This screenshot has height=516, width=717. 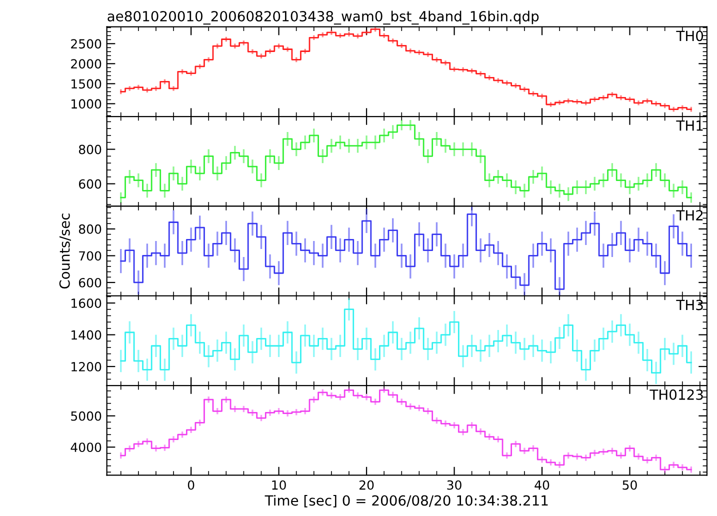 I want to click on x-tick-label: 10, so click(x=279, y=485).